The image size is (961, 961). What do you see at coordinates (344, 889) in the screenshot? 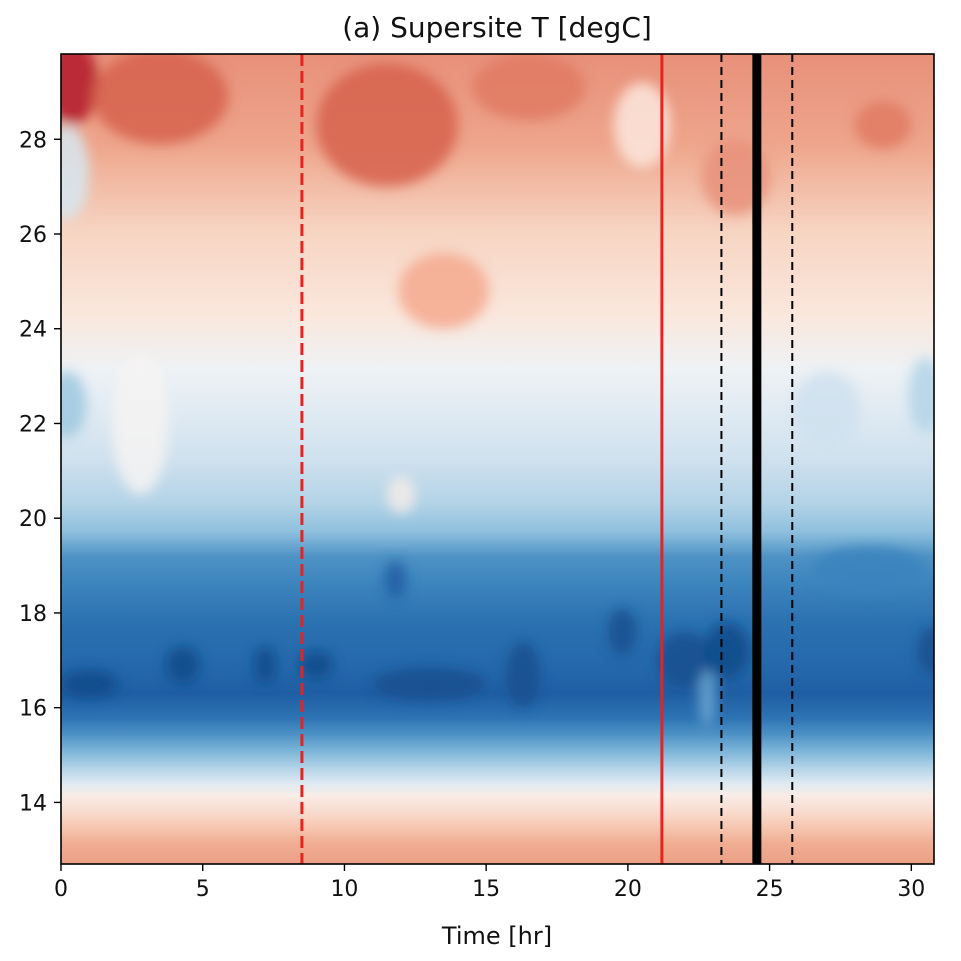
I see `x-tick-label: 10` at bounding box center [344, 889].